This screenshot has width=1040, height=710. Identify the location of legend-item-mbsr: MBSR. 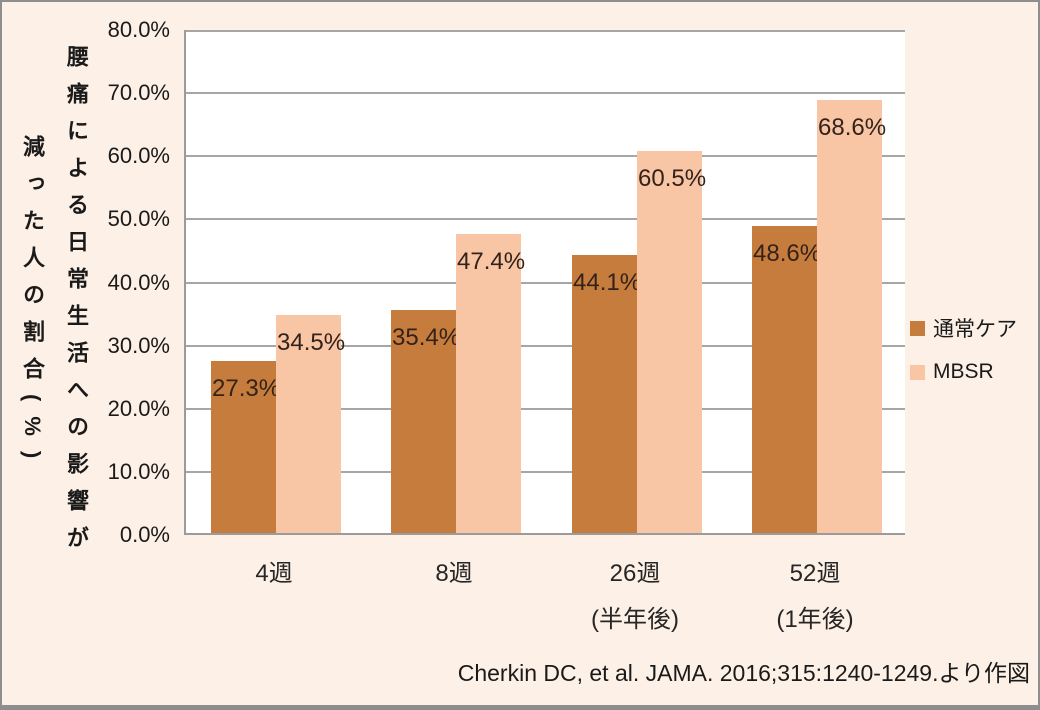
(963, 372).